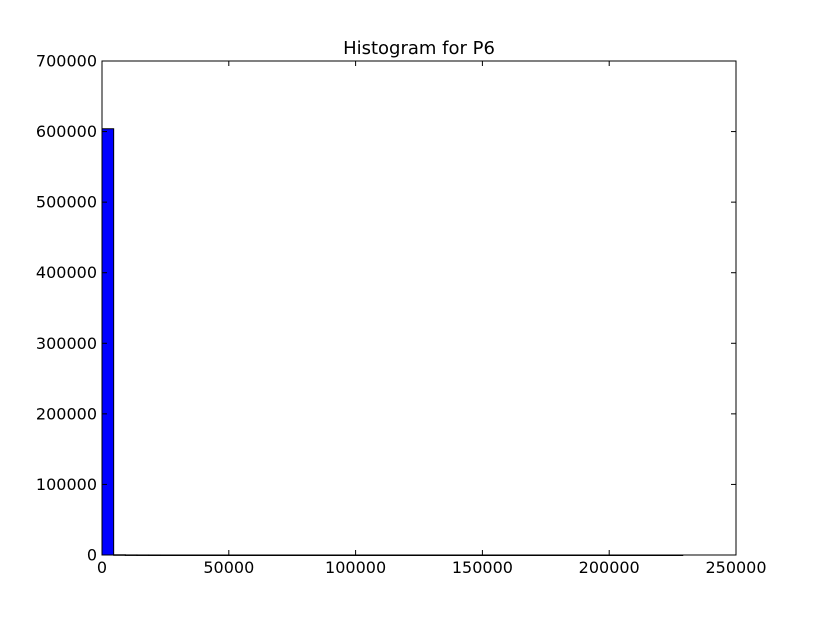 The width and height of the screenshot is (817, 617). Describe the element at coordinates (355, 567) in the screenshot. I see `x-tick-label: 100000` at that location.